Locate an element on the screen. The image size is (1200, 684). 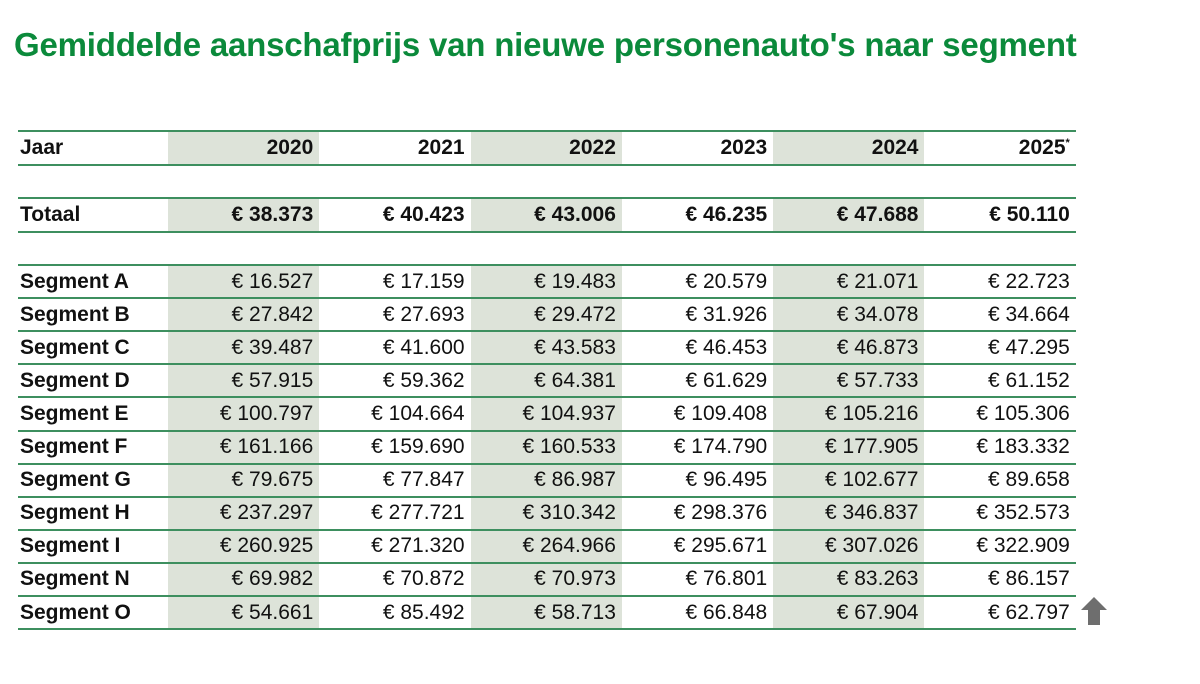
table-cell: € 76.801 is located at coordinates (697, 579).